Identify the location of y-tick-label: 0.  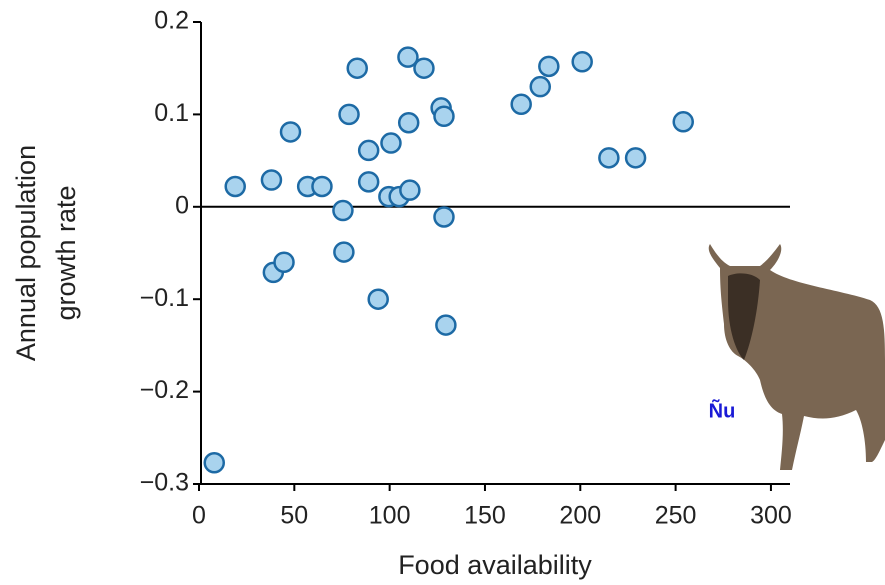
(182, 205).